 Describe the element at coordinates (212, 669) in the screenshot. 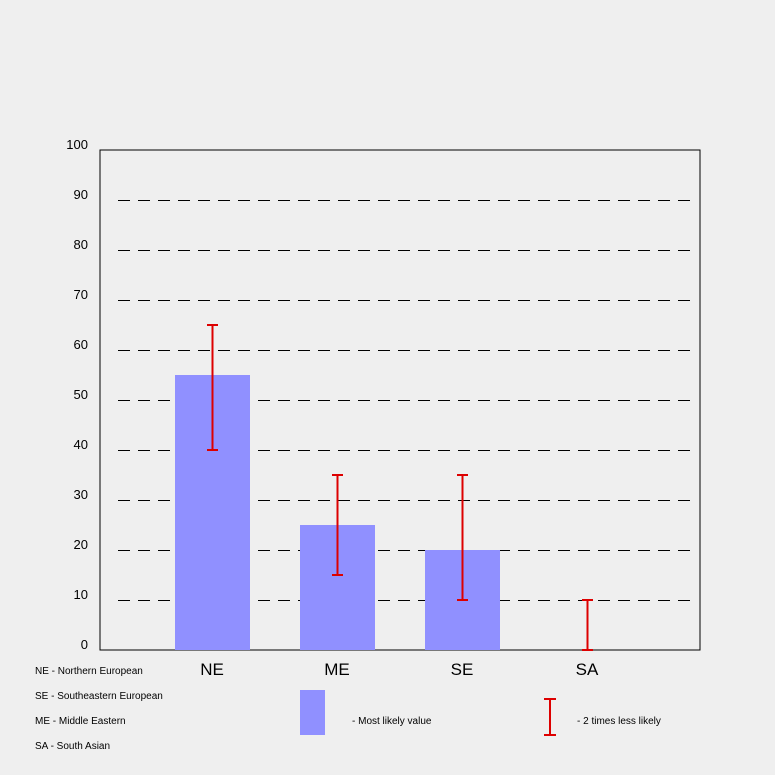

I see `x-tick-label: NE` at that location.